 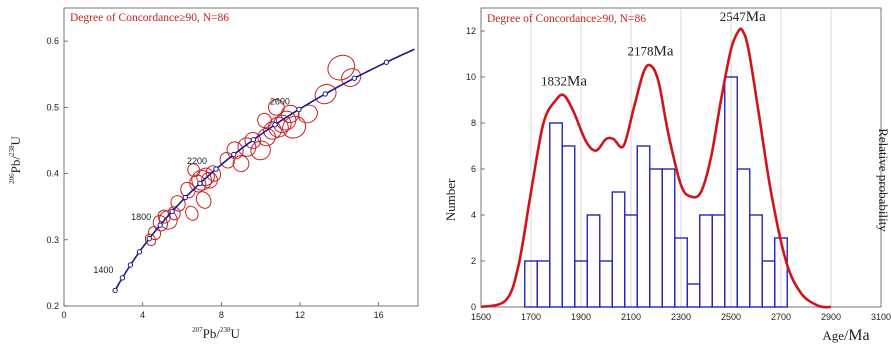 What do you see at coordinates (833, 335) in the screenshot?
I see `x-label-age: Age` at bounding box center [833, 335].